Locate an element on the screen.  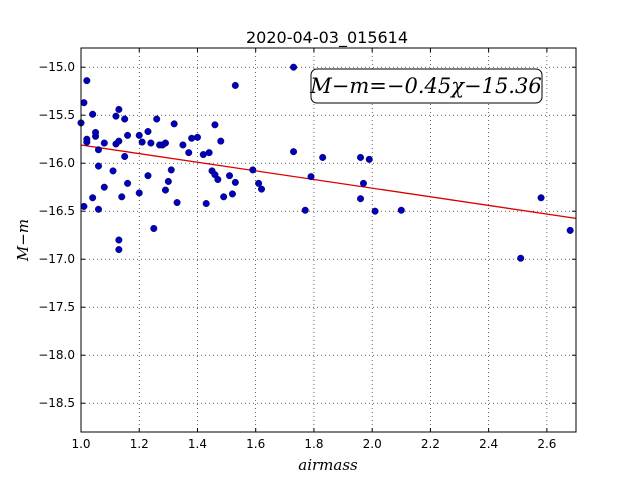
y-tick-label: −18.5 is located at coordinates (56, 403).